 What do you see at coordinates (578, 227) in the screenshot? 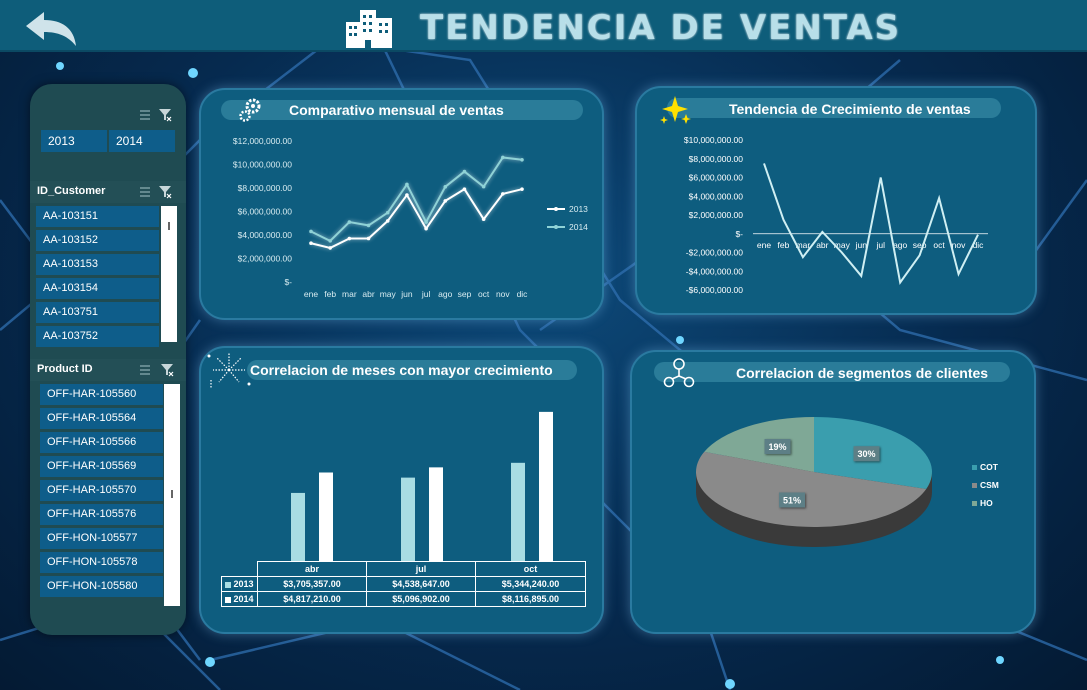
I see `legend-label: 2014` at bounding box center [578, 227].